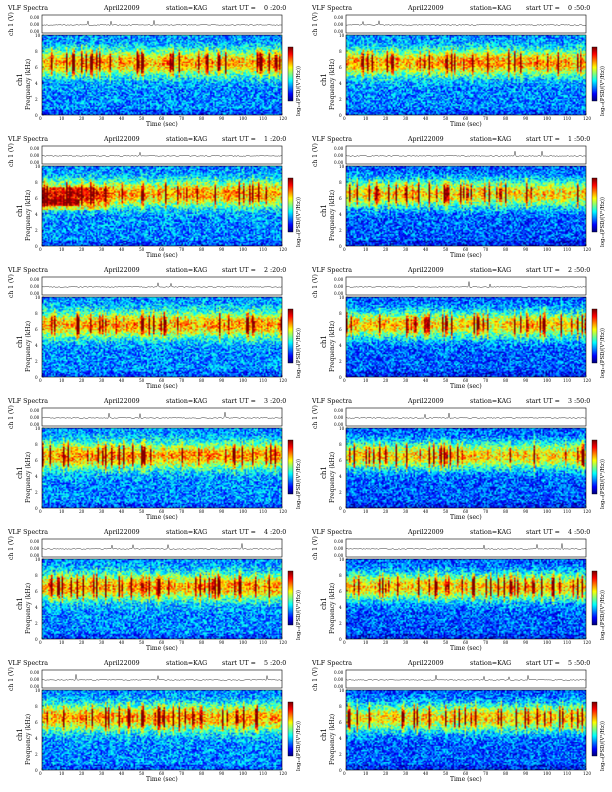 The width and height of the screenshot is (612, 792). What do you see at coordinates (28, 139) in the screenshot?
I see `panel-title: VLF Spectra` at bounding box center [28, 139].